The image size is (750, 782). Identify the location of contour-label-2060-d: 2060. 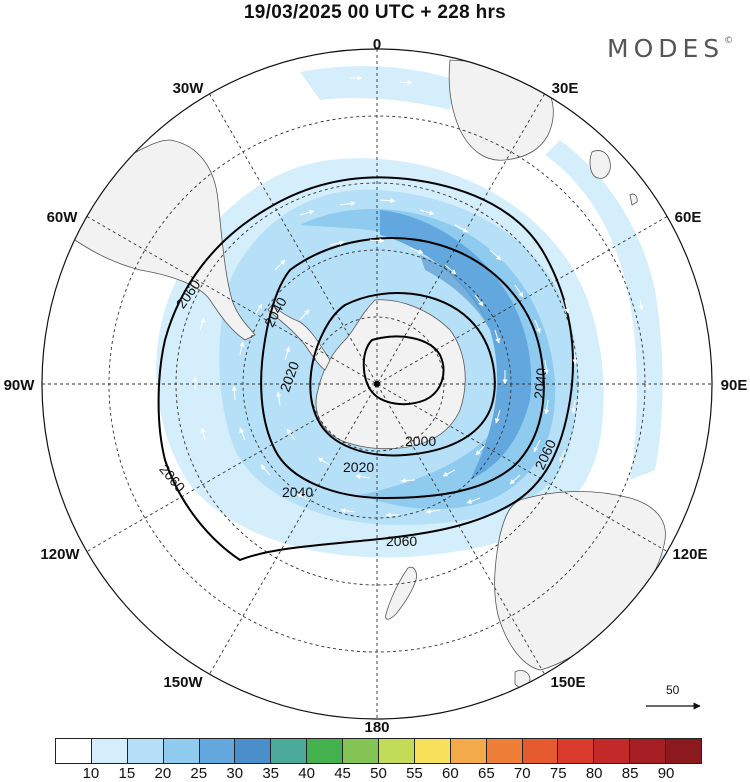
(401, 541).